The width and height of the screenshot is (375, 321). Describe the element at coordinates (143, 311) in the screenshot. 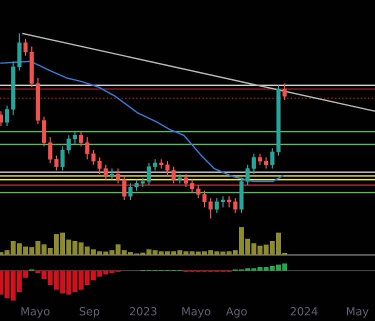

I see `x-tick-label: 2023` at that location.